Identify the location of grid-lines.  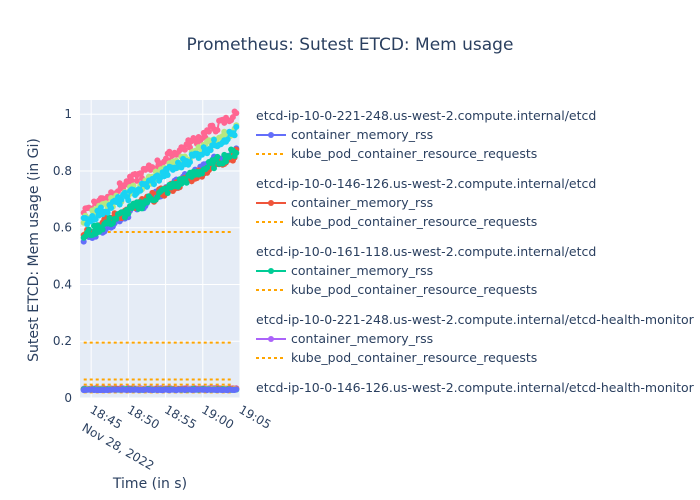
(160, 249).